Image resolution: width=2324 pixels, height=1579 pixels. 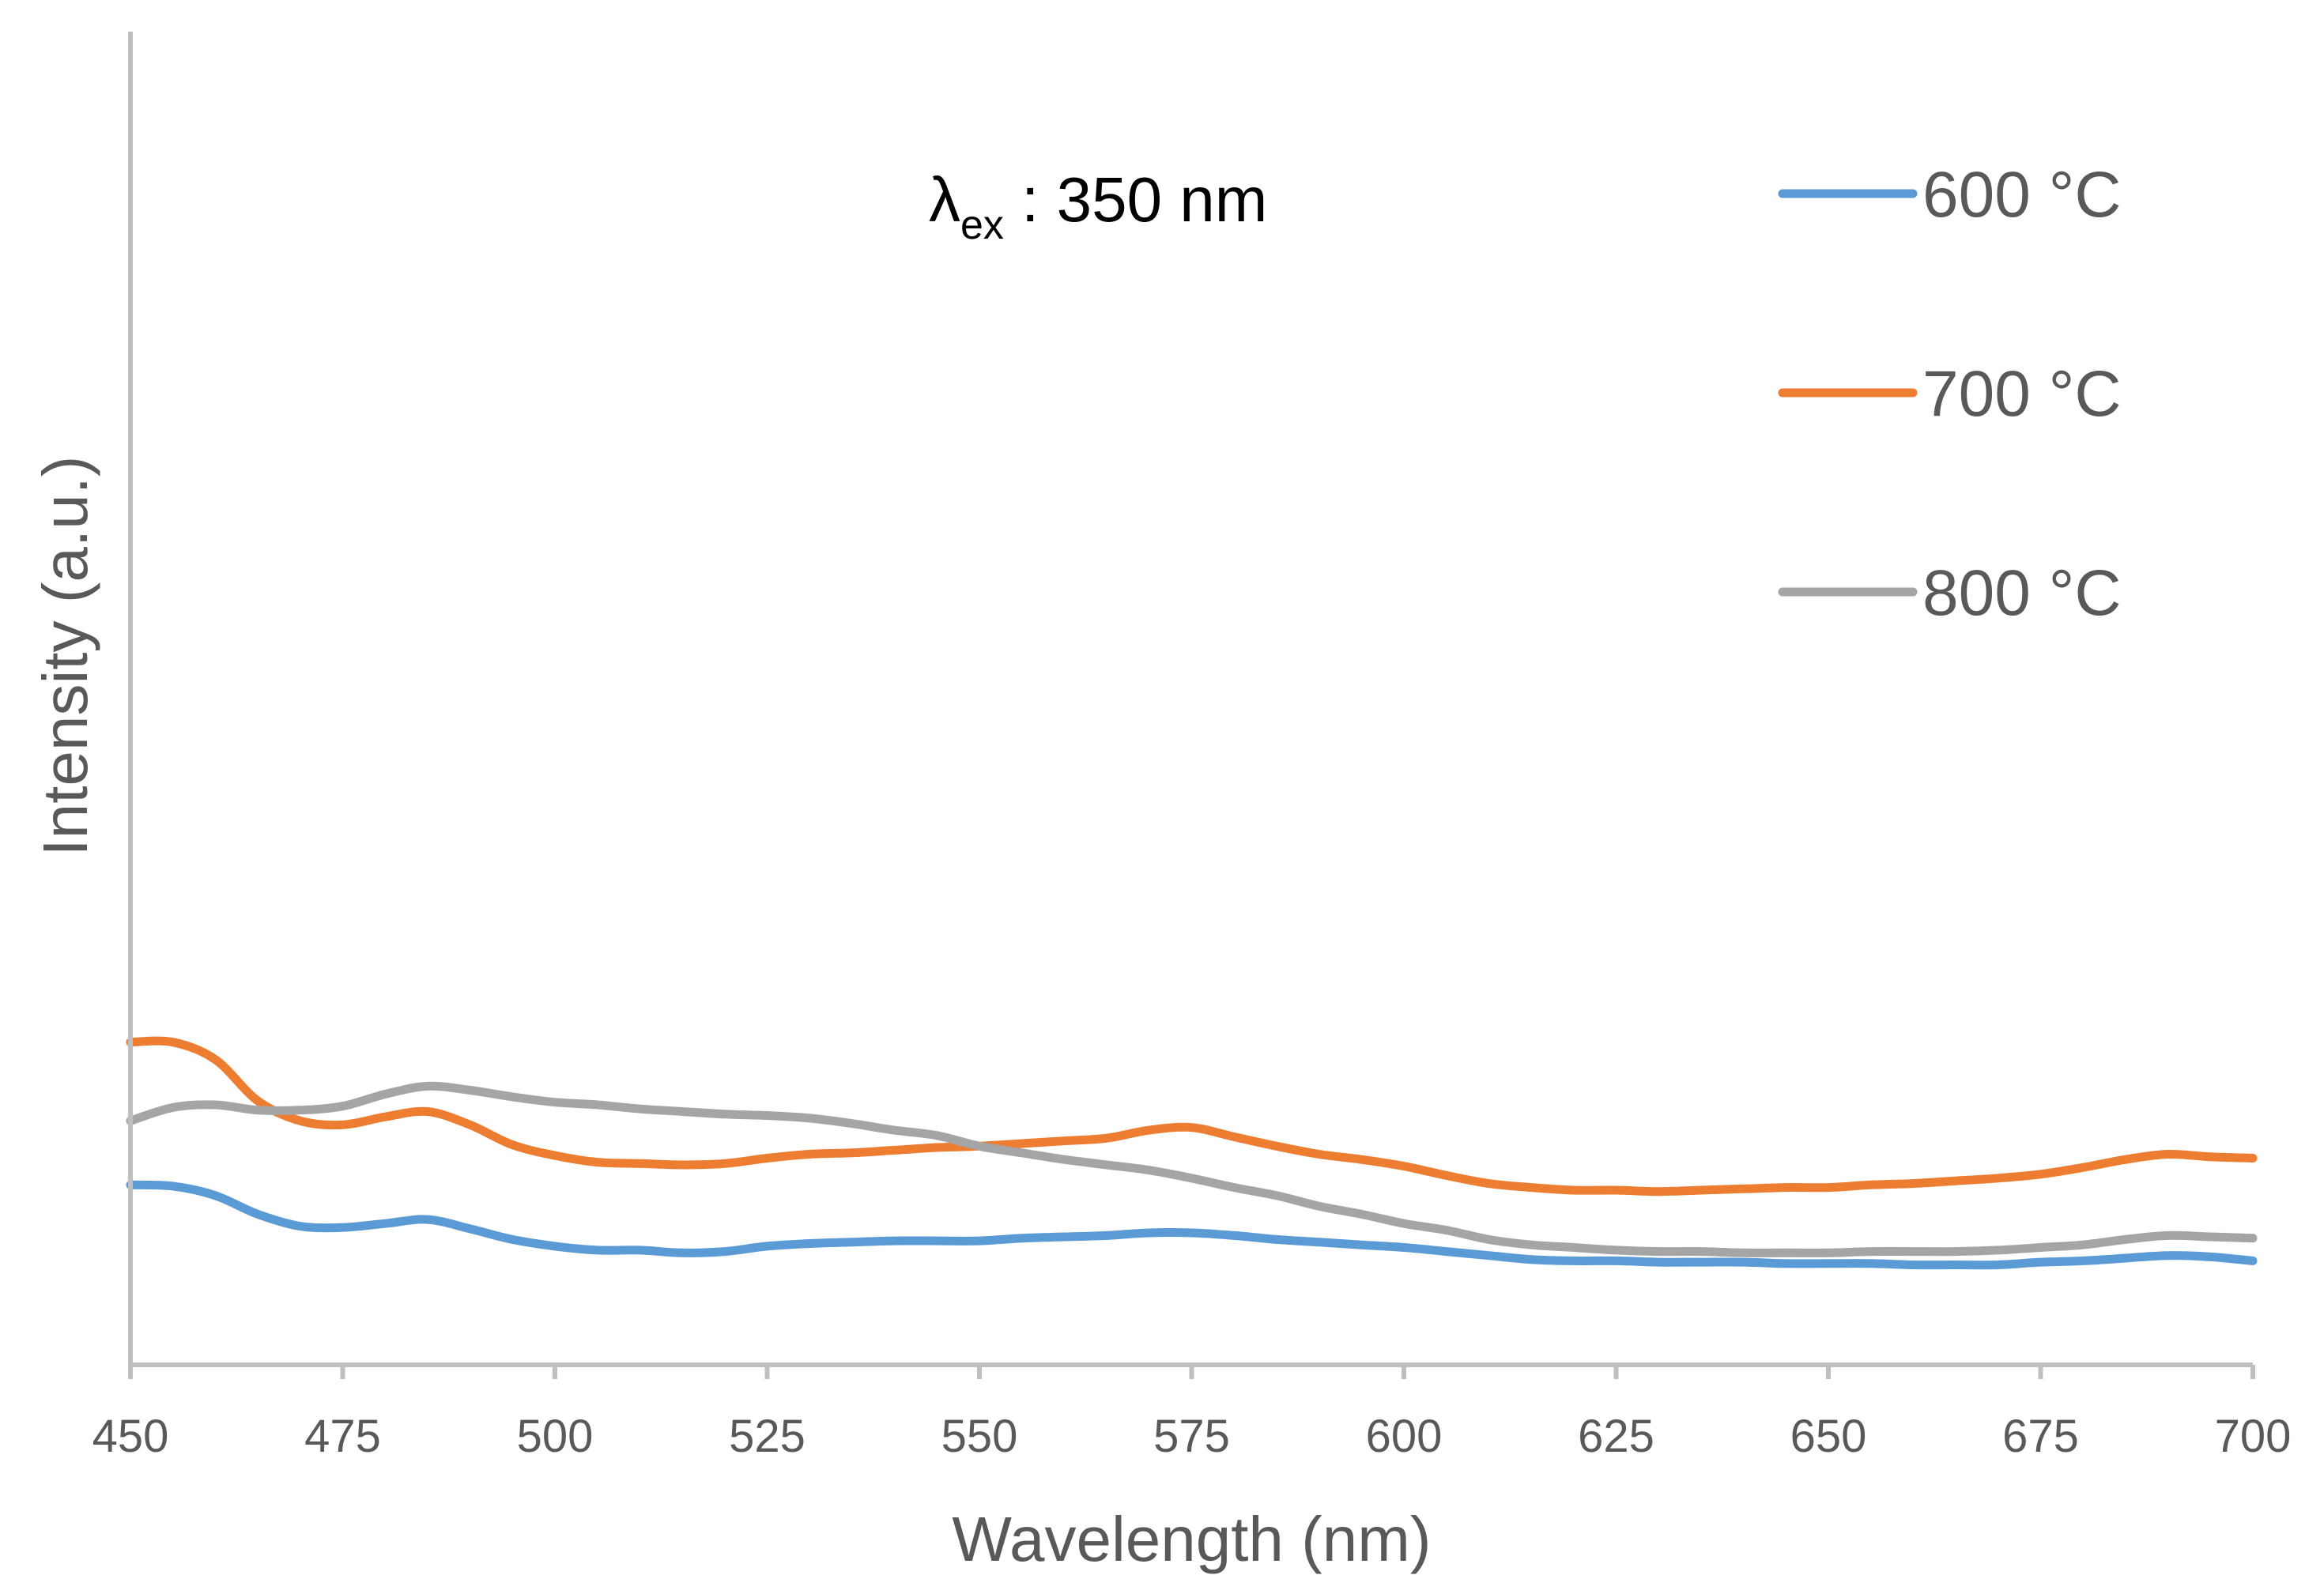 I want to click on annotation-subscript: ex, so click(x=982, y=225).